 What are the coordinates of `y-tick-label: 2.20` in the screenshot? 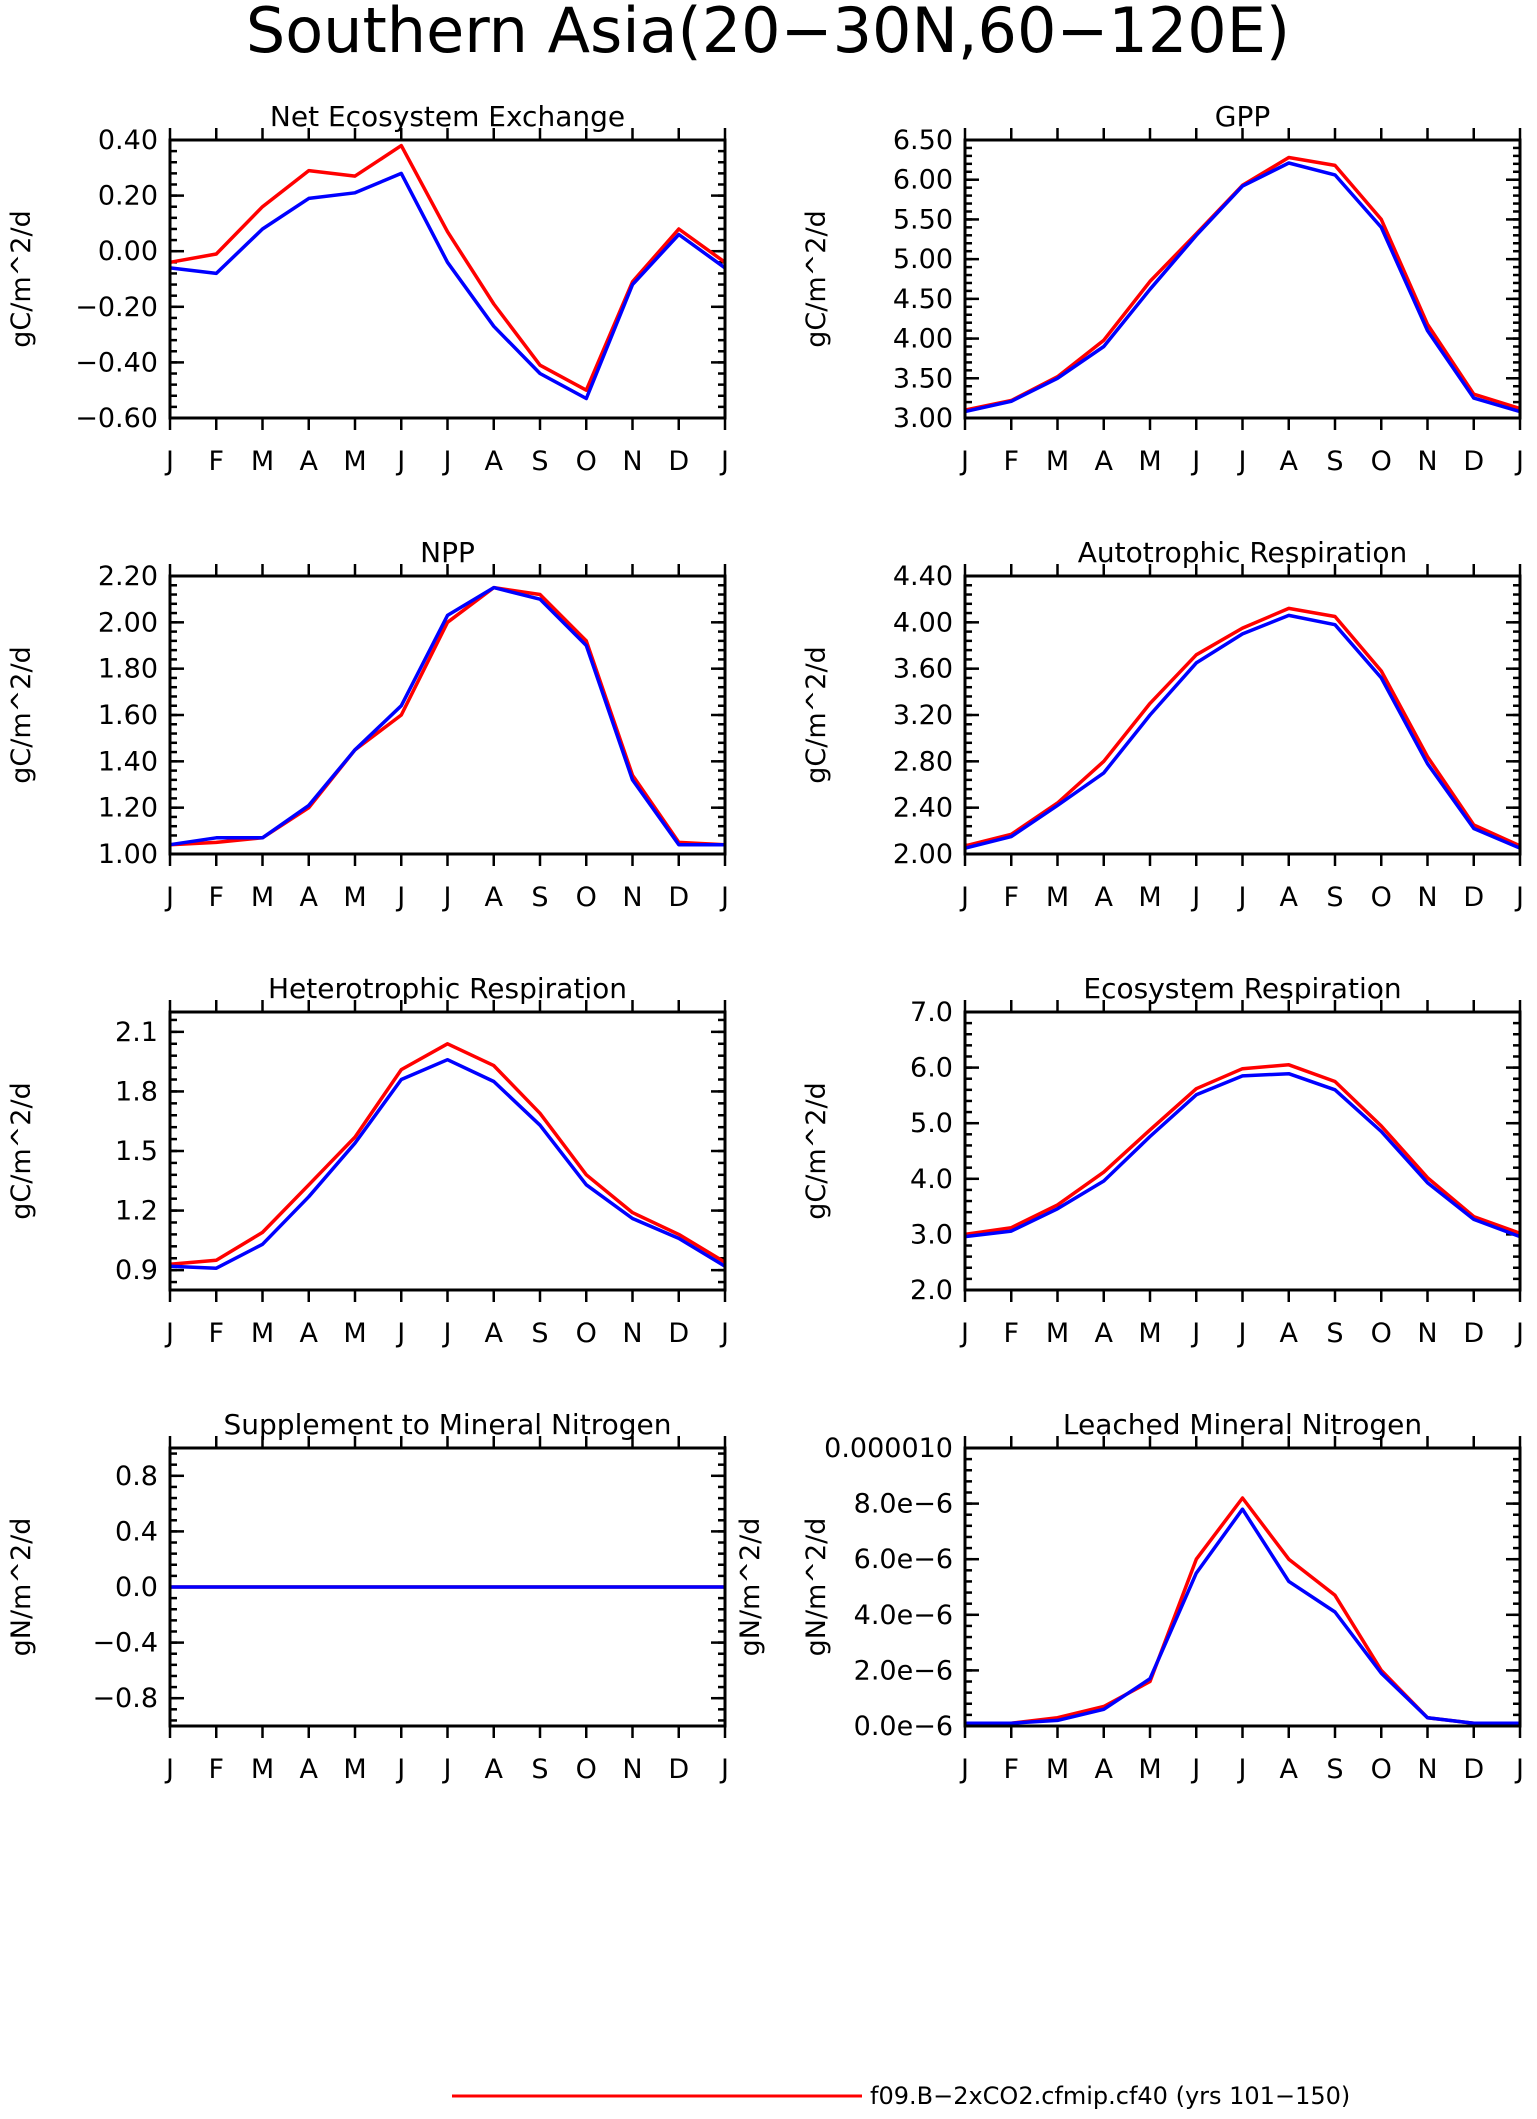 It's located at (128, 576).